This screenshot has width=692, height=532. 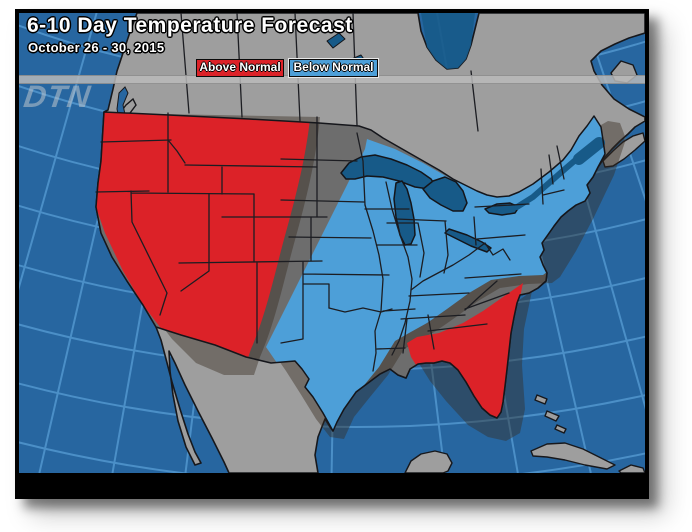 I want to click on legend-item-above-normal: Above Normal, so click(x=240, y=68).